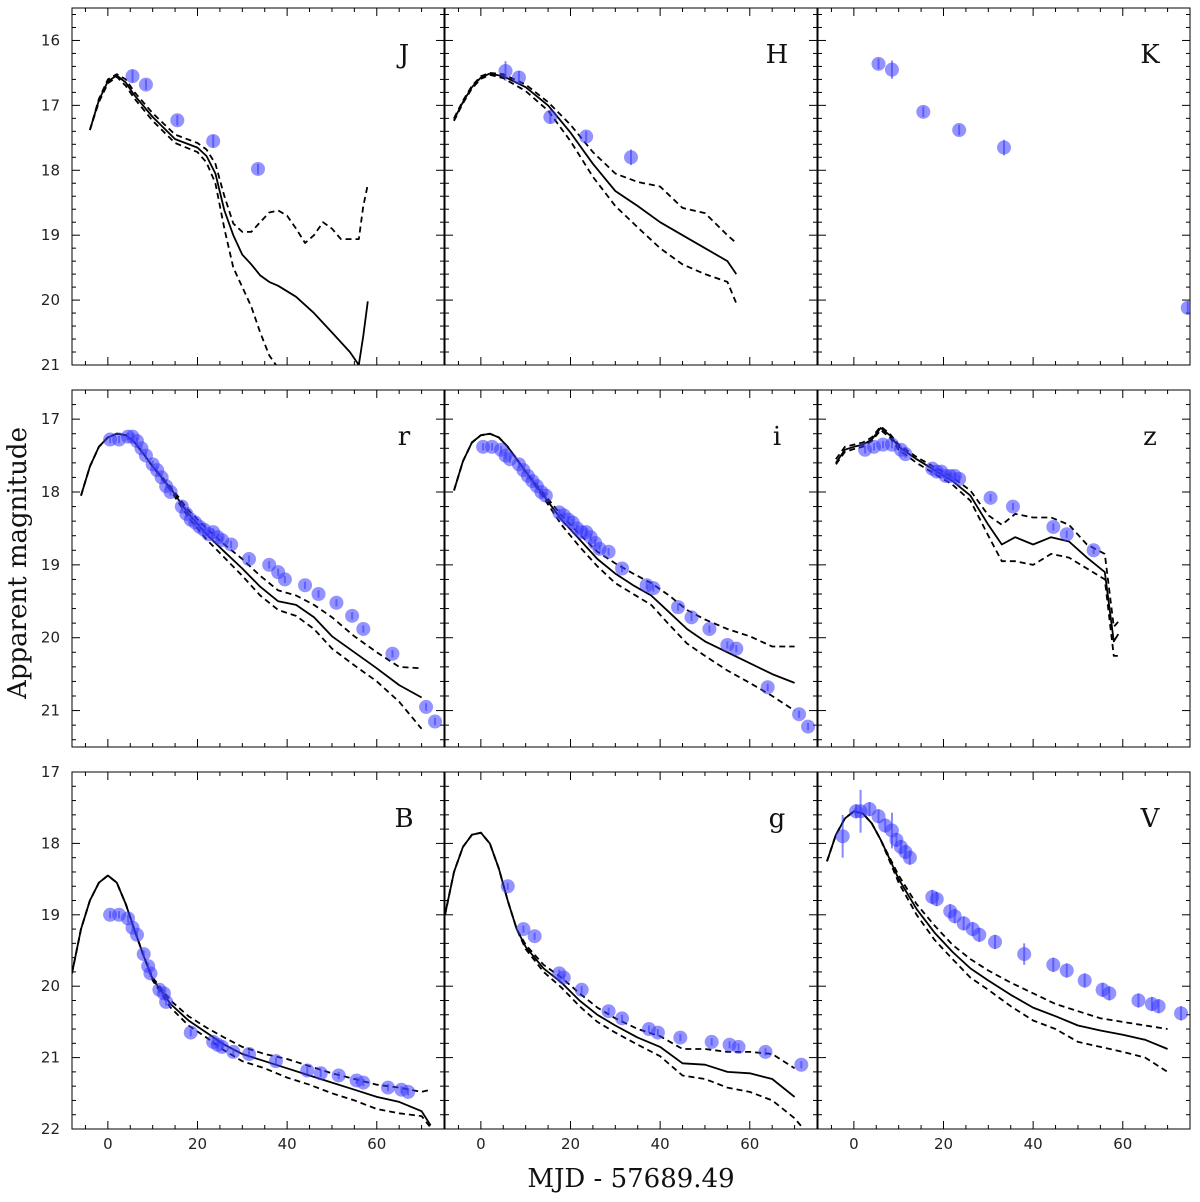 The width and height of the screenshot is (1200, 1202). What do you see at coordinates (630, 1179) in the screenshot?
I see `x-axis-title: MJD - 57689.49` at bounding box center [630, 1179].